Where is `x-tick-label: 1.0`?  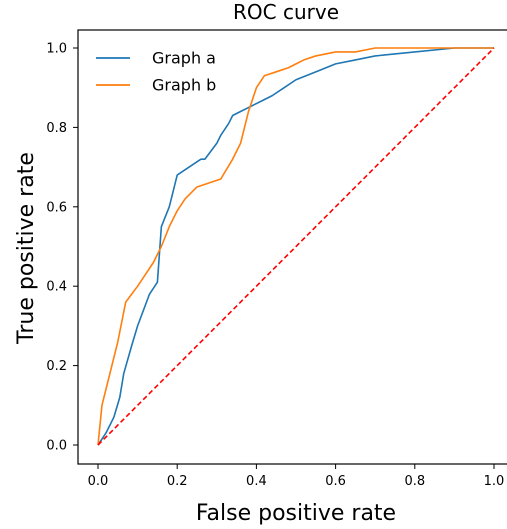
x-tick-label: 1.0 is located at coordinates (494, 481).